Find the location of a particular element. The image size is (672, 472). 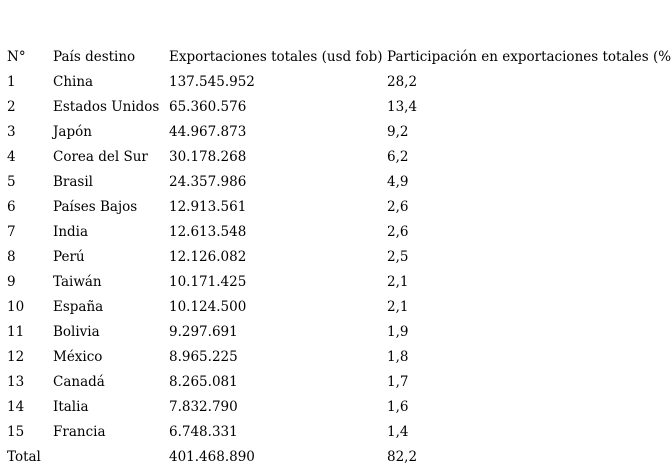

row-exports: 8.265.081 is located at coordinates (203, 382).